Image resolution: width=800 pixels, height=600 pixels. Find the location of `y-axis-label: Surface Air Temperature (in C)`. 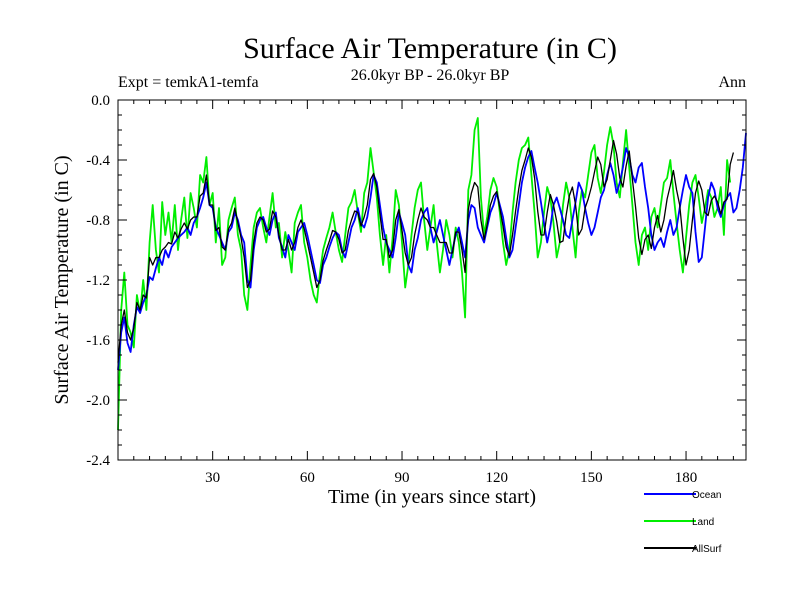

y-axis-label: Surface Air Temperature (in C) is located at coordinates (62, 279).